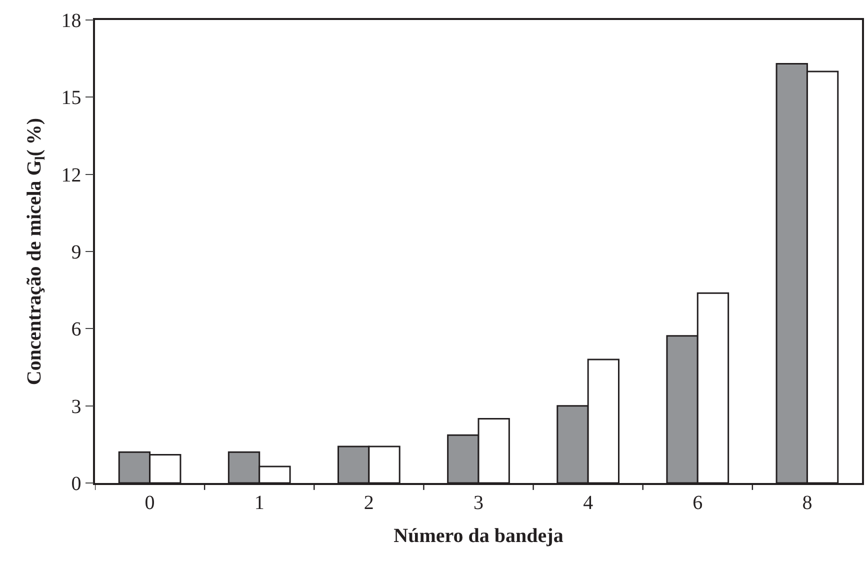 The image size is (866, 568). Describe the element at coordinates (697, 503) in the screenshot. I see `x-tick-label: 6` at that location.